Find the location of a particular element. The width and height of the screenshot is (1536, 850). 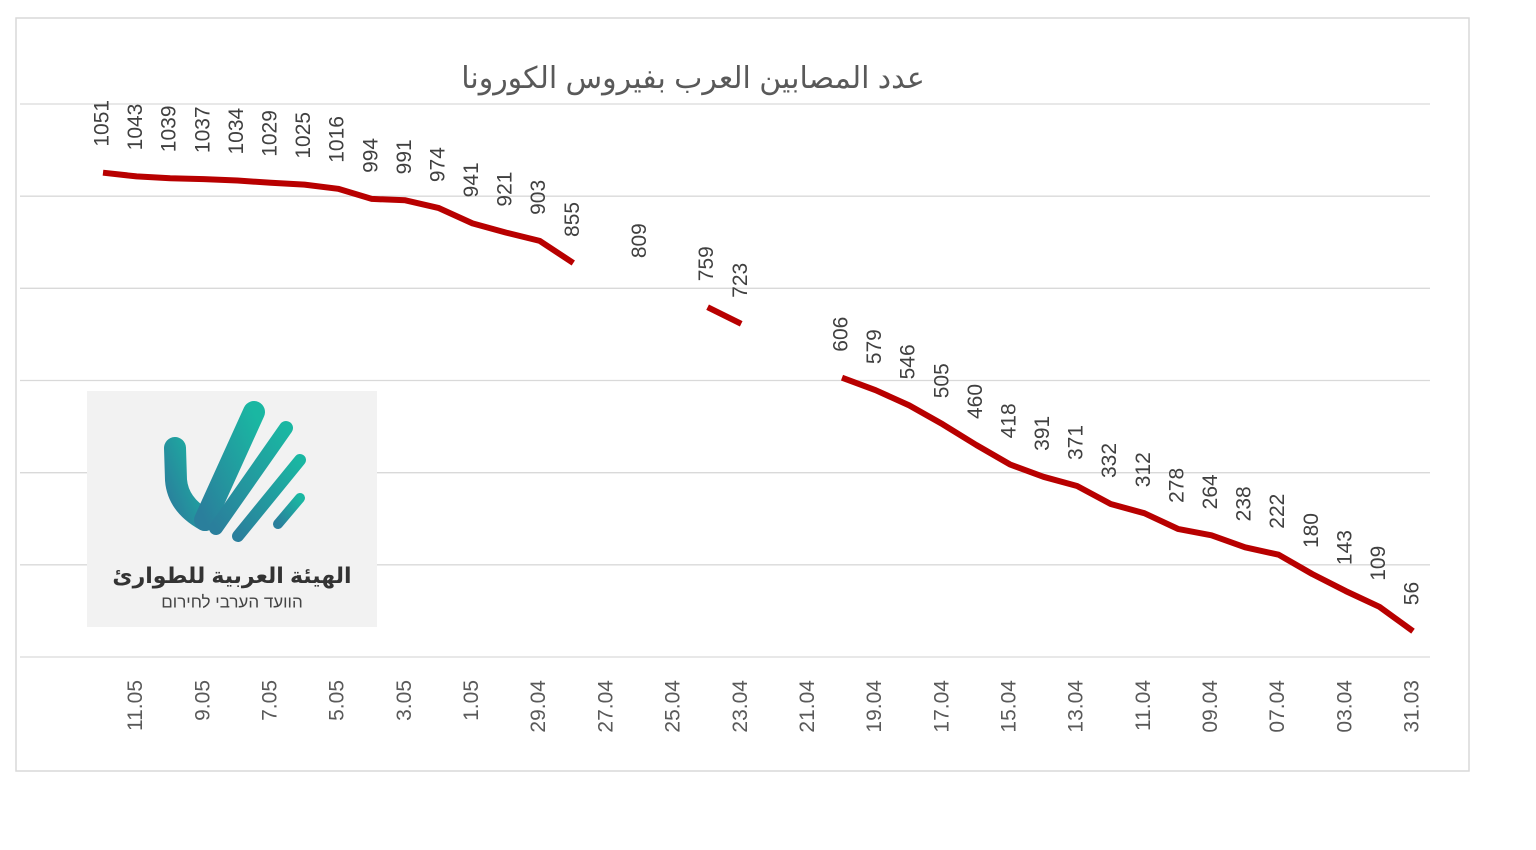

data-label: 974 is located at coordinates (437, 164).